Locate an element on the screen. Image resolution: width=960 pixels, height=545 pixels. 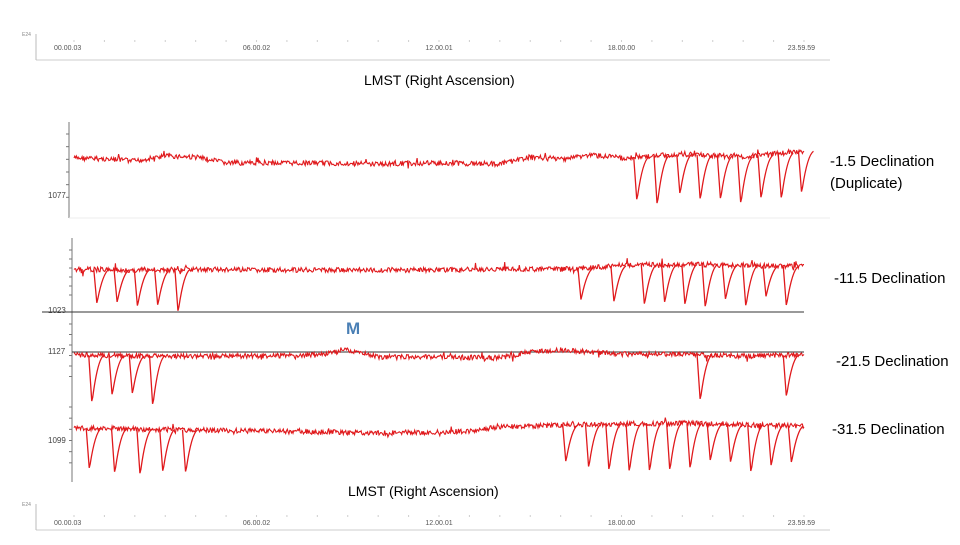
series-label-line-1: -1.5 Declination is located at coordinates (882, 161).